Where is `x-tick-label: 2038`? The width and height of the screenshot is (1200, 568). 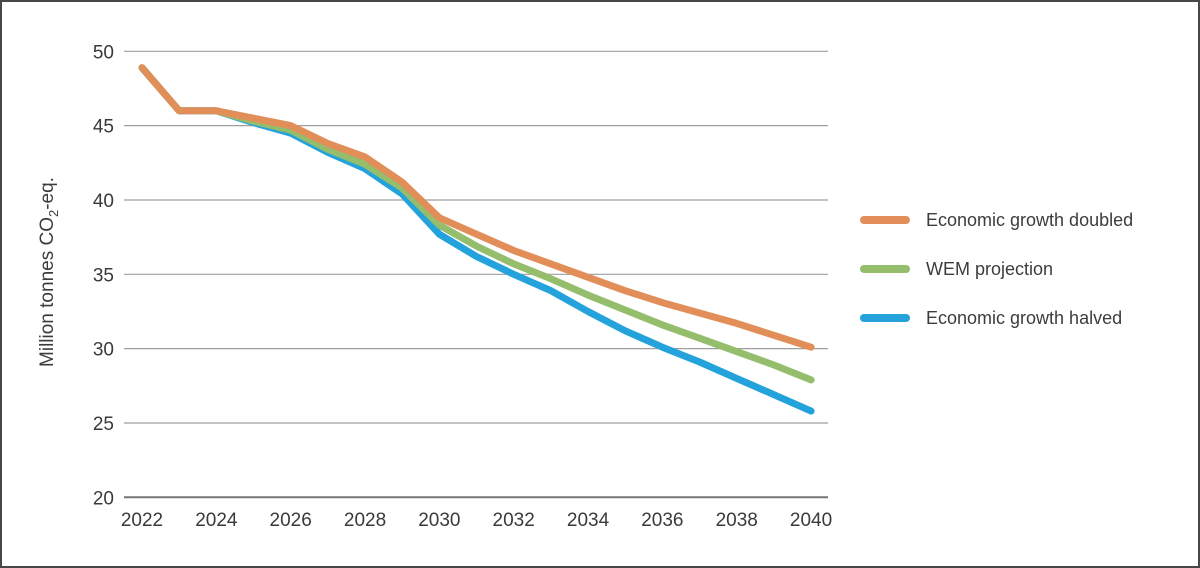 x-tick-label: 2038 is located at coordinates (737, 520).